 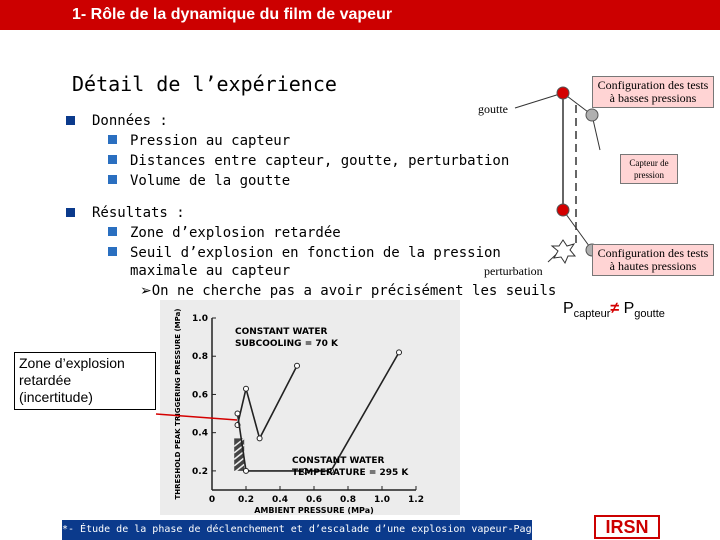 I want to click on section-title: Détail de l’expérience, so click(x=204, y=84).